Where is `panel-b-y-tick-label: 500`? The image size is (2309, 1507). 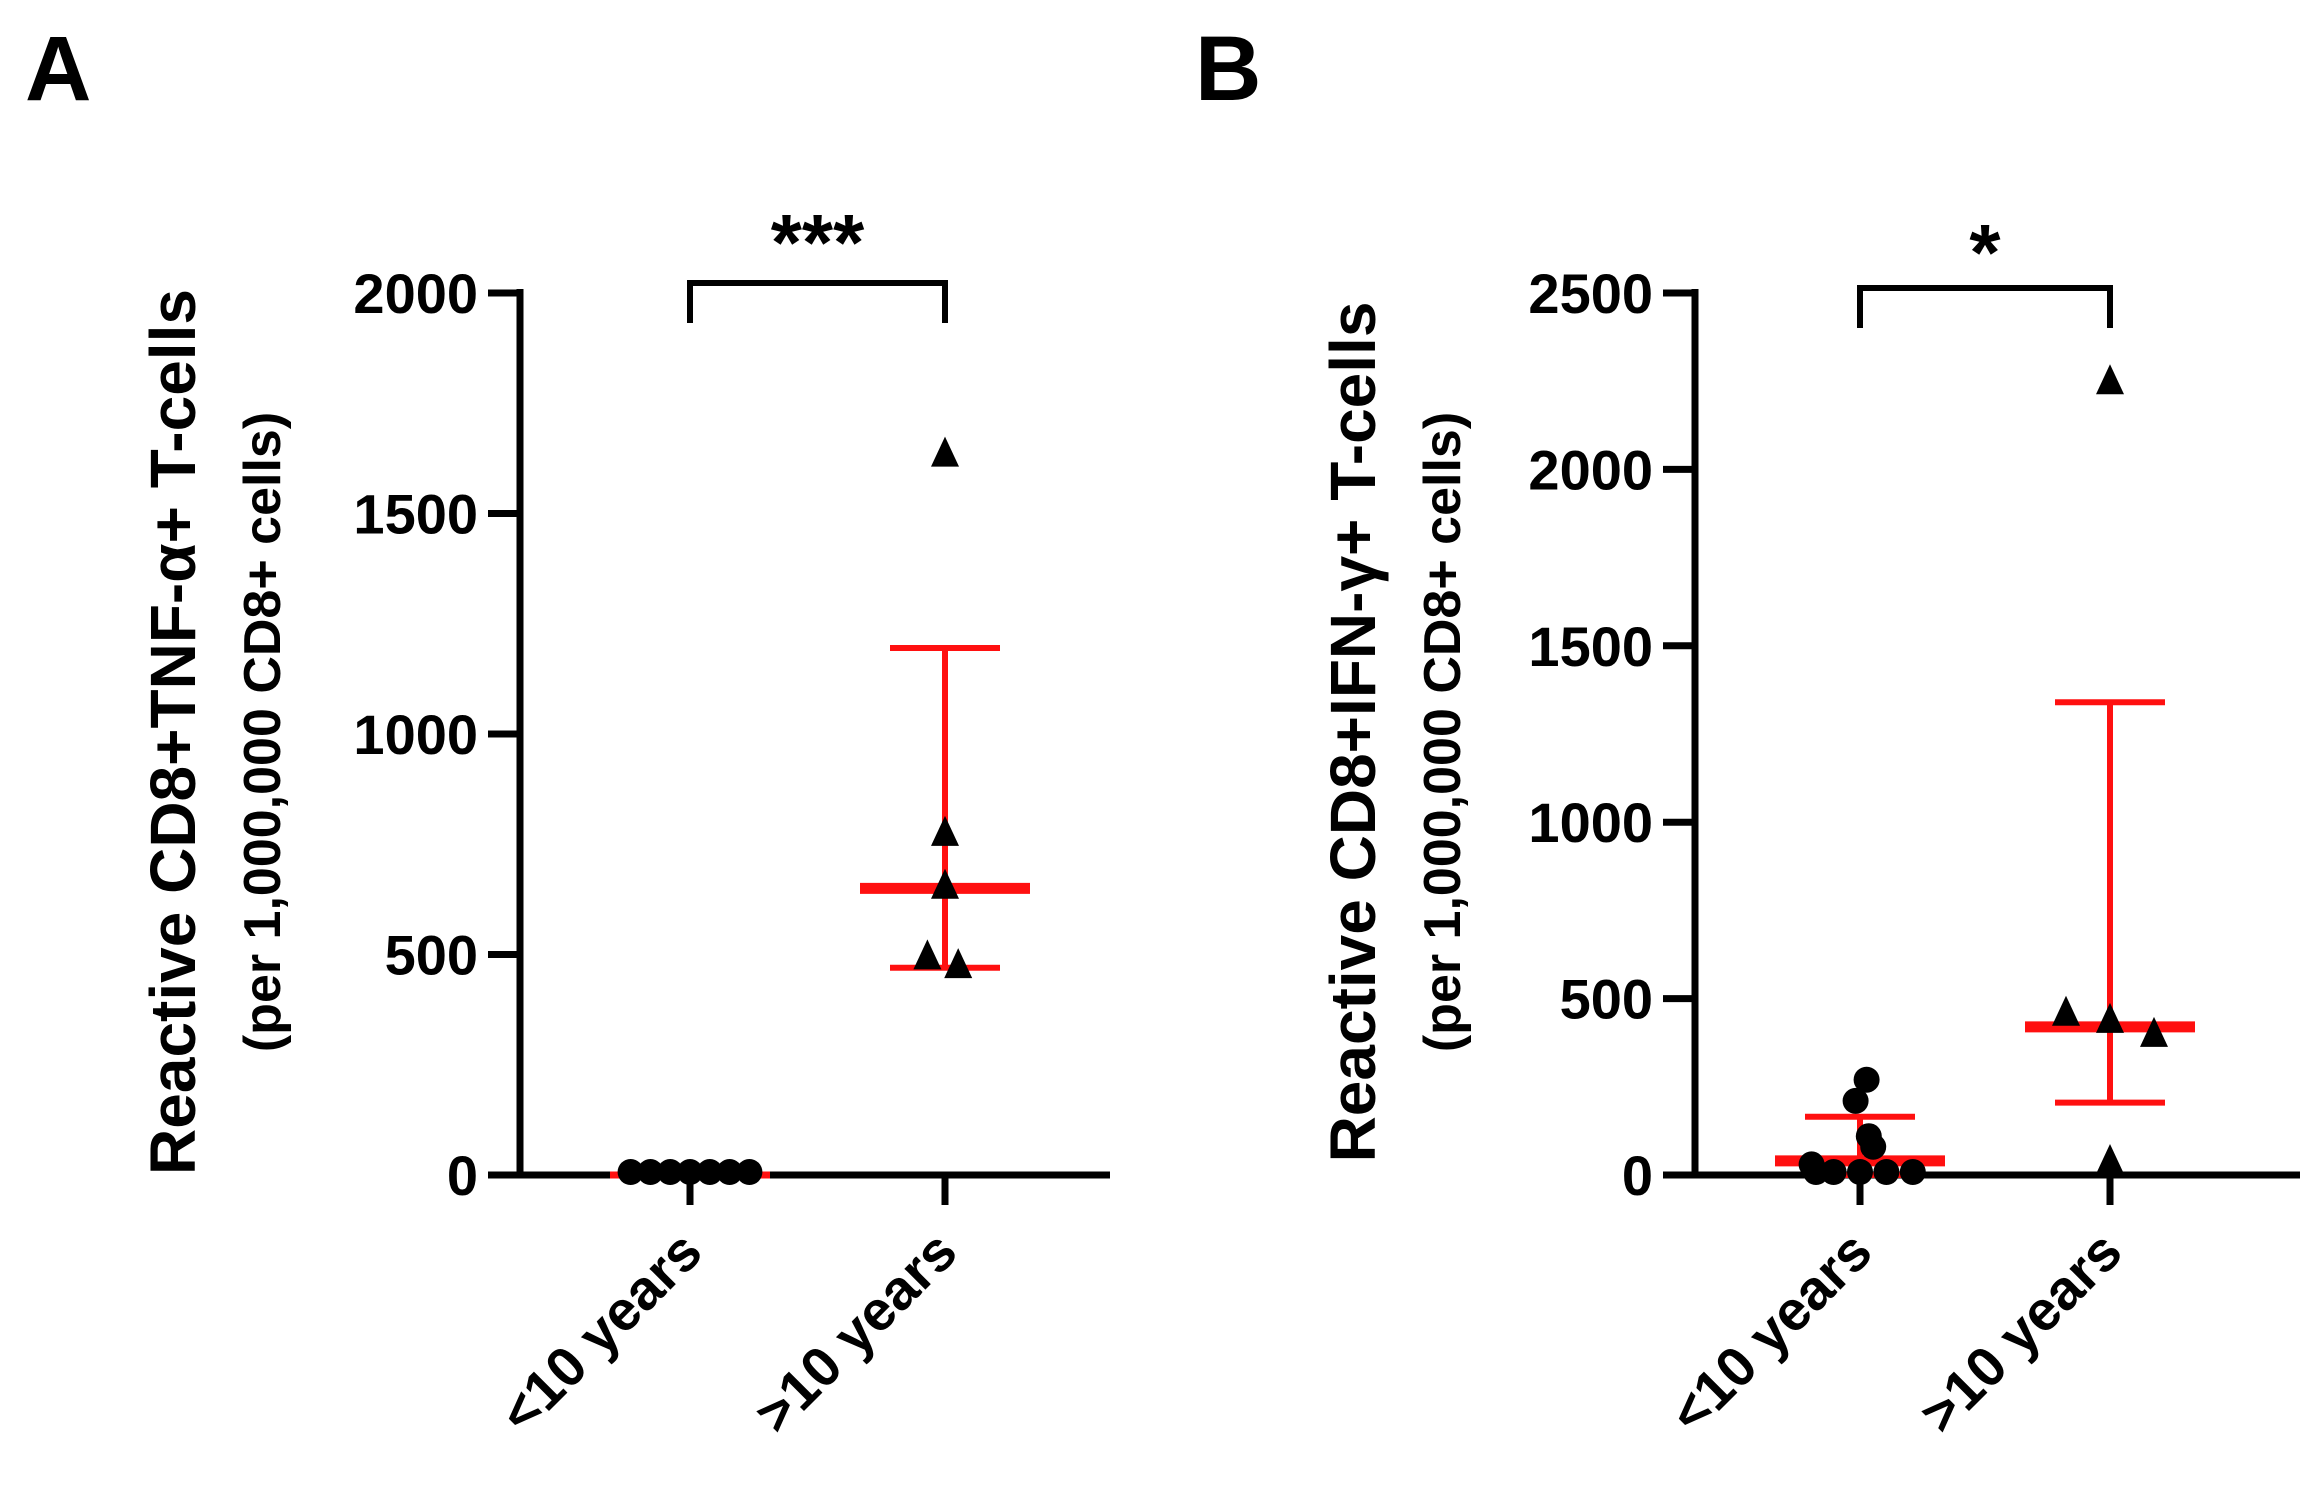 panel-b-y-tick-label: 500 is located at coordinates (1606, 999).